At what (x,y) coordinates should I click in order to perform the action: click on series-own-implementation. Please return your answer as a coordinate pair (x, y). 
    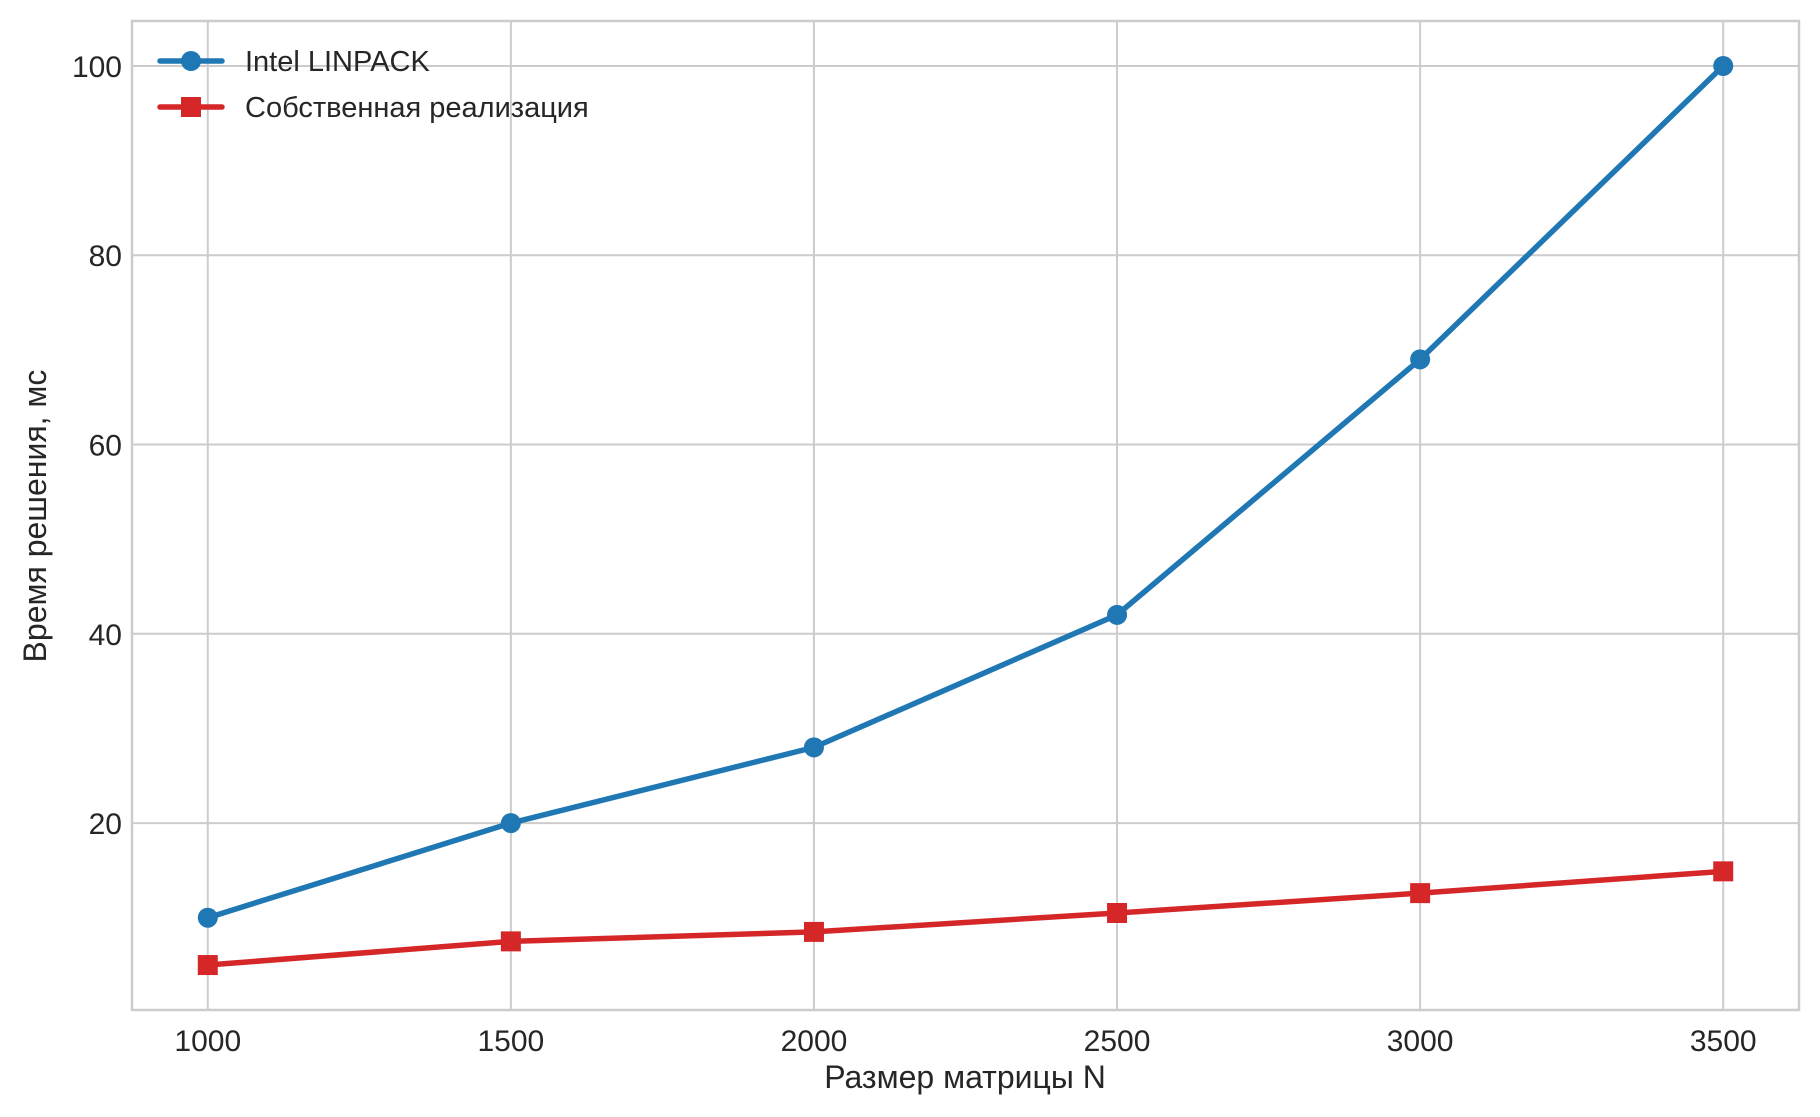
    Looking at the image, I should click on (965, 918).